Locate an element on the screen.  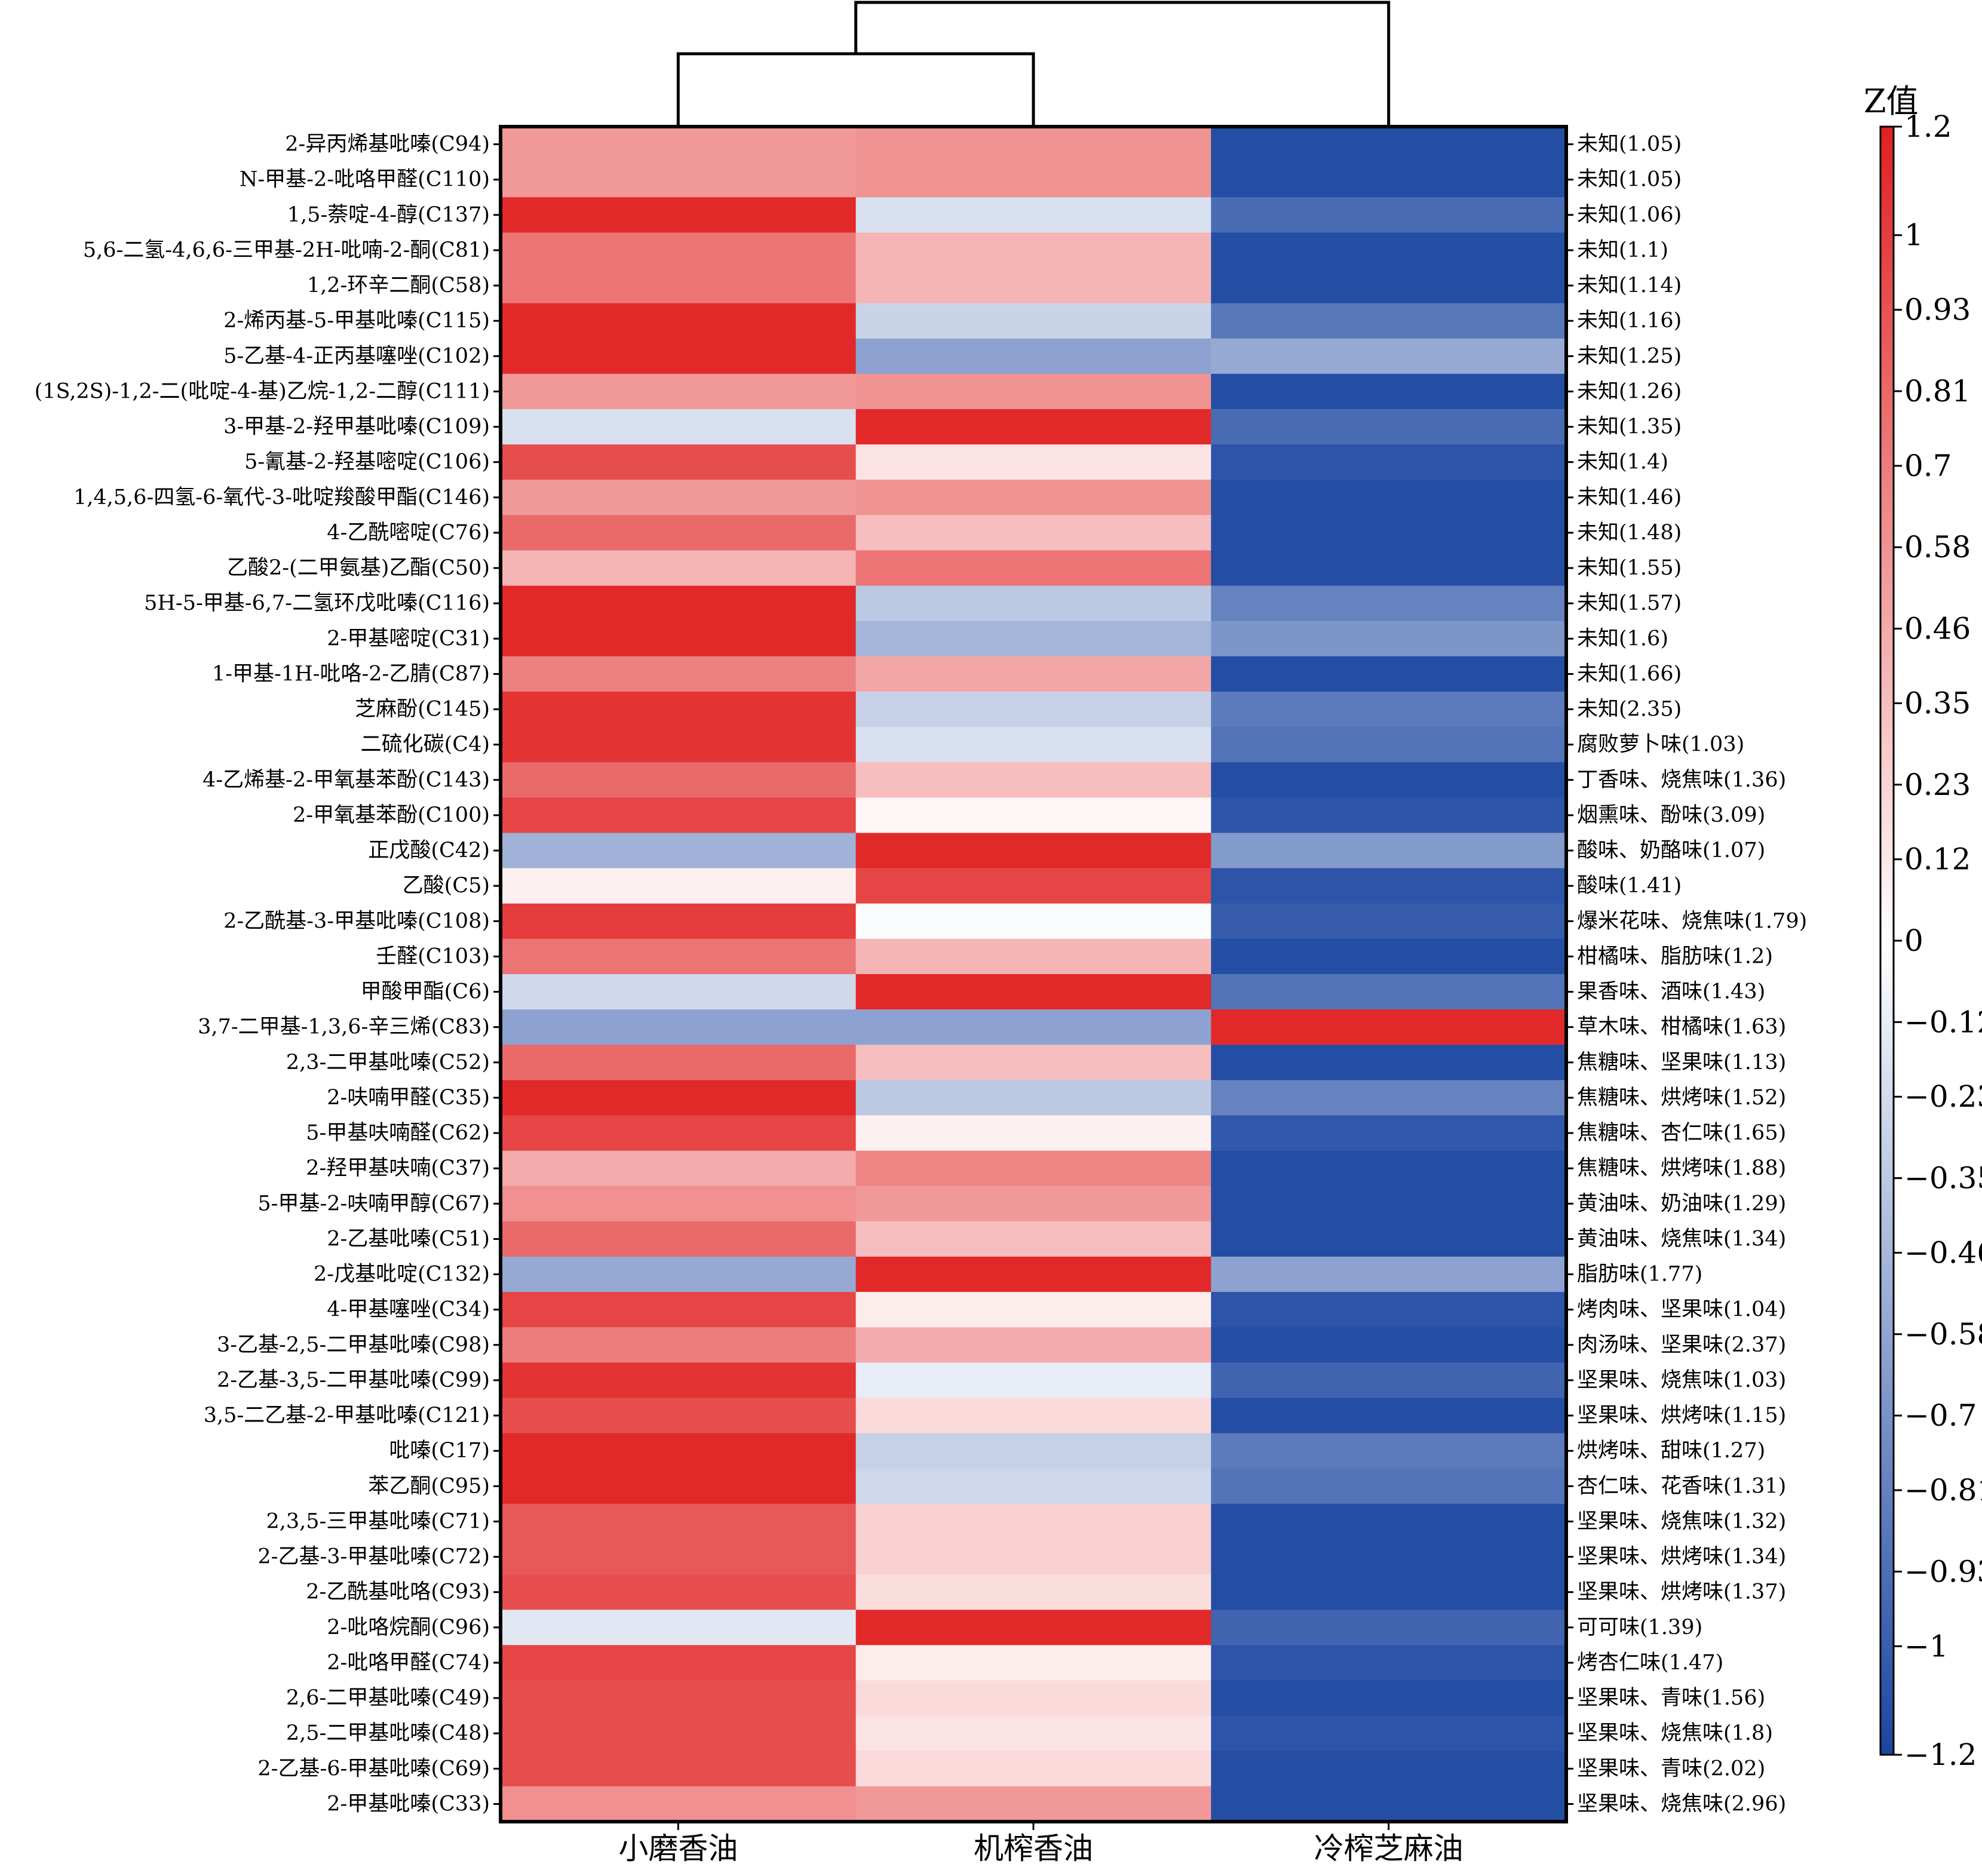
compound-label: 2-吡咯烷酮(C96) is located at coordinates (408, 1627).